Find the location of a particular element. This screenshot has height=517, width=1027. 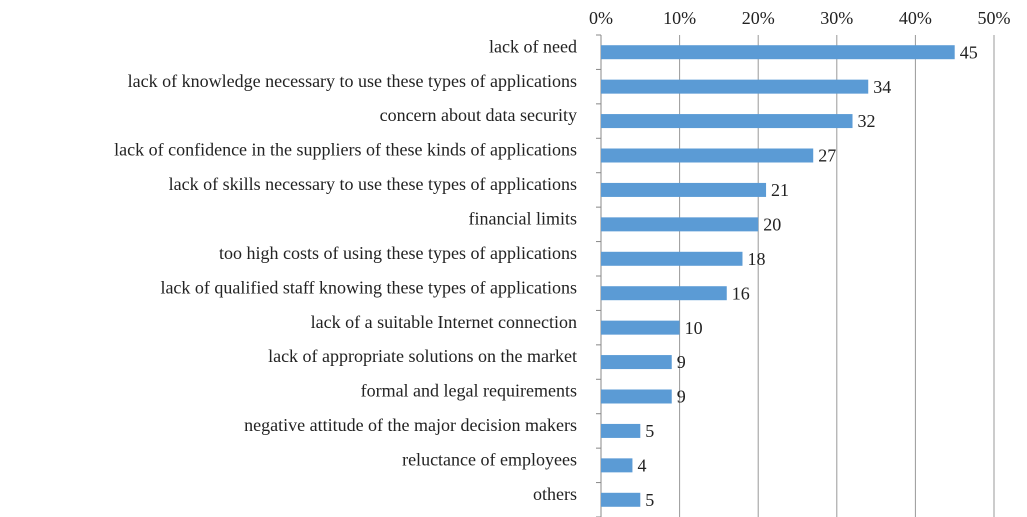

x-tick-label: 40% is located at coordinates (915, 18).